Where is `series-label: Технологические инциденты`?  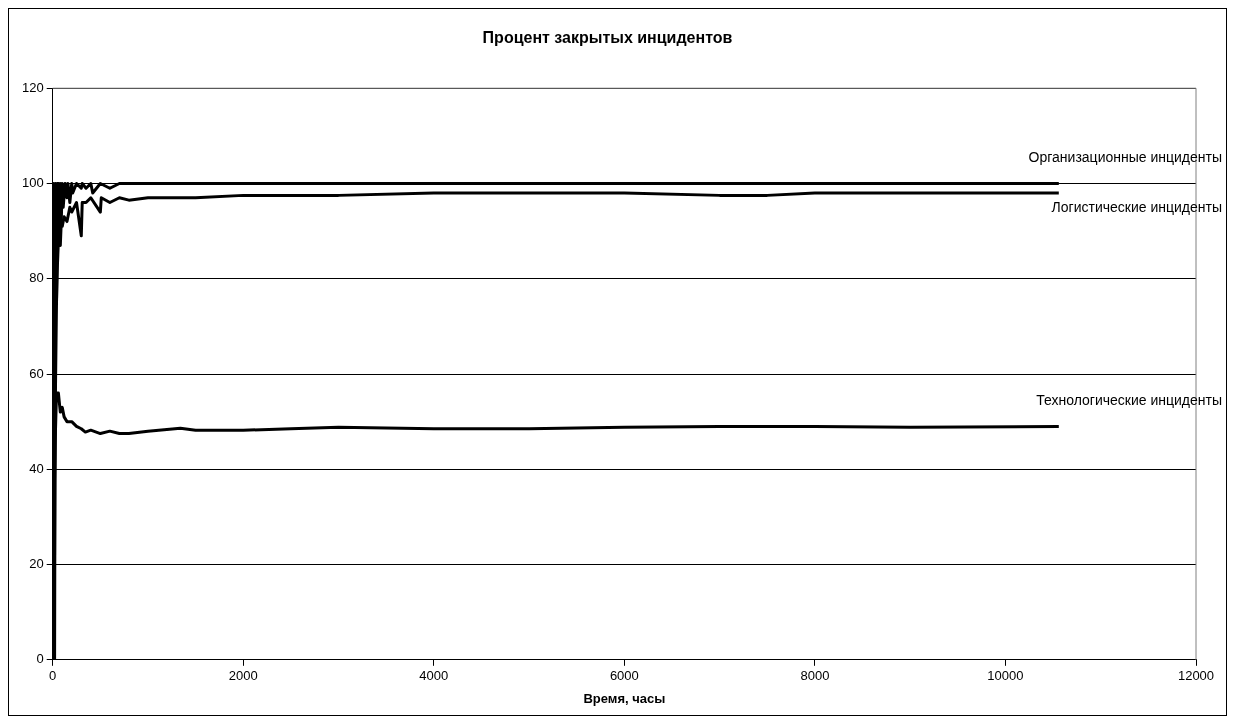
series-label: Технологические инциденты is located at coordinates (1129, 400).